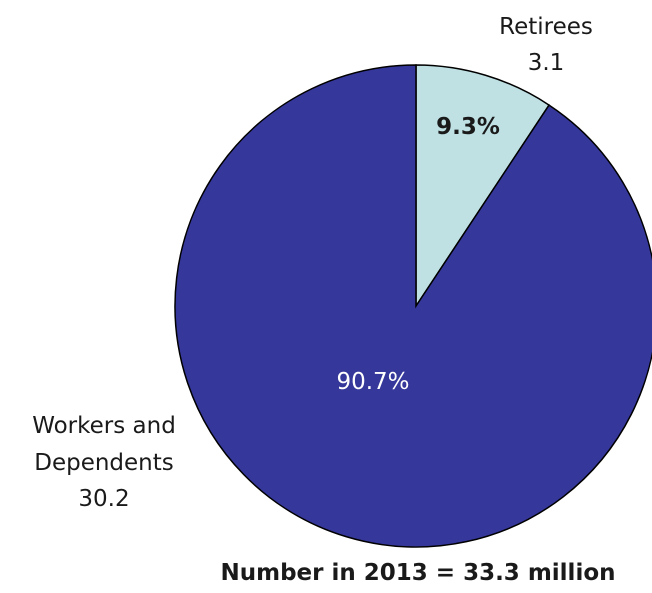  Describe the element at coordinates (104, 426) in the screenshot. I see `label-workers-name-line1: Workers and` at that location.